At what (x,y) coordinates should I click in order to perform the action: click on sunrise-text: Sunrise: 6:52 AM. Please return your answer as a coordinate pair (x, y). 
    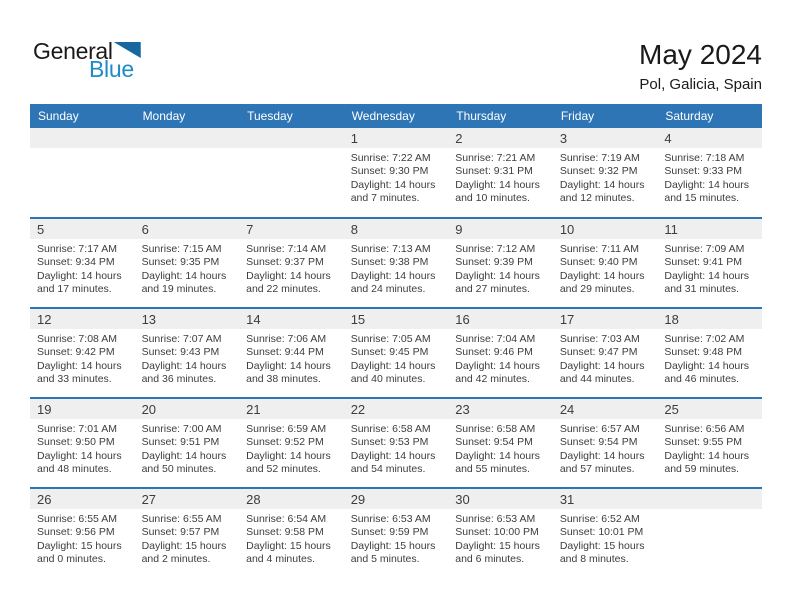
    Looking at the image, I should click on (599, 519).